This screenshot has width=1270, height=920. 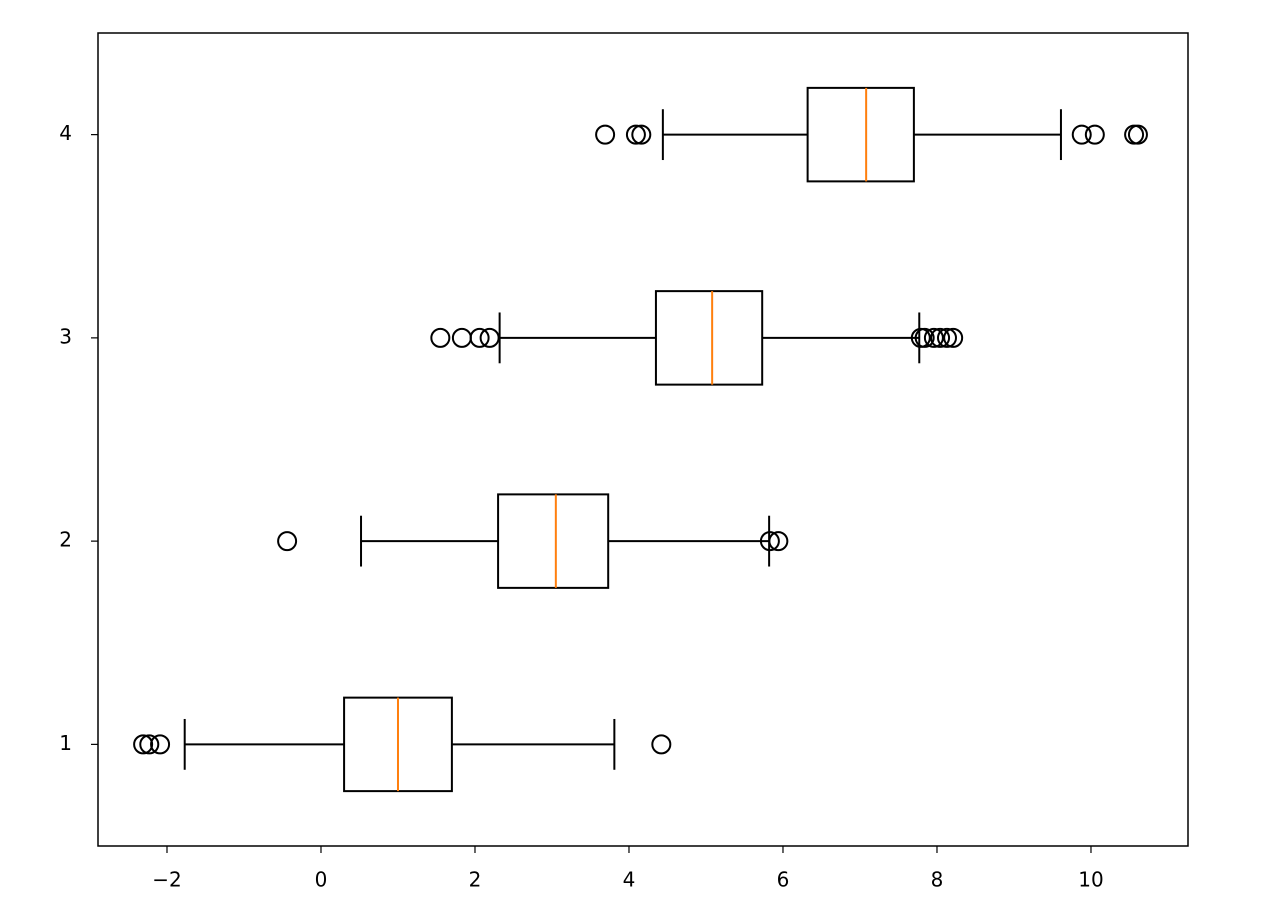 I want to click on x-tick-label: −2, so click(x=166, y=880).